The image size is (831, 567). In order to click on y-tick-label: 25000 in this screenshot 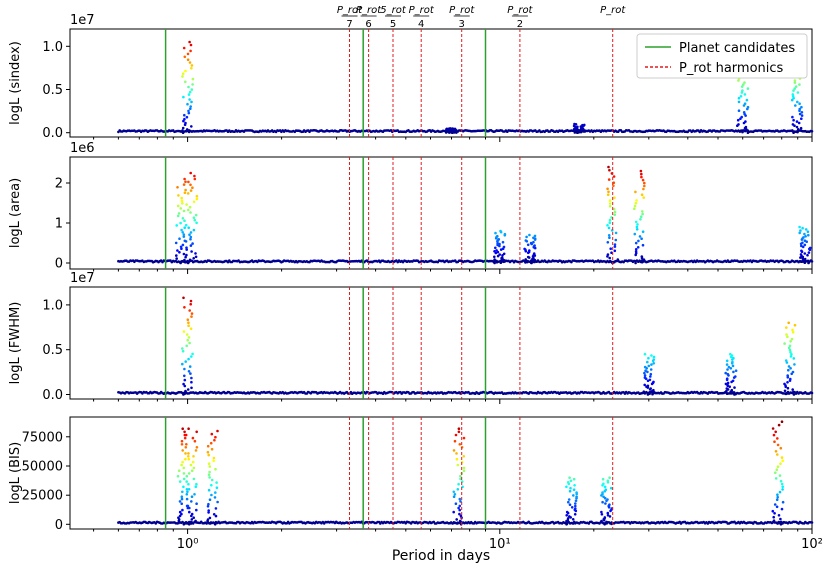, I will do `click(42, 496)`.